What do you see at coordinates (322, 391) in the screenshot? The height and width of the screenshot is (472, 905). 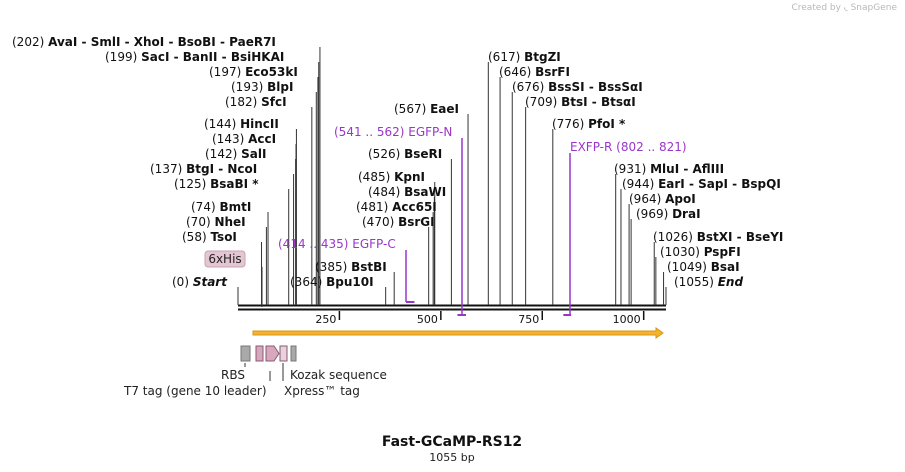 I see `xpress-tag-label: Xpress™ tag` at bounding box center [322, 391].